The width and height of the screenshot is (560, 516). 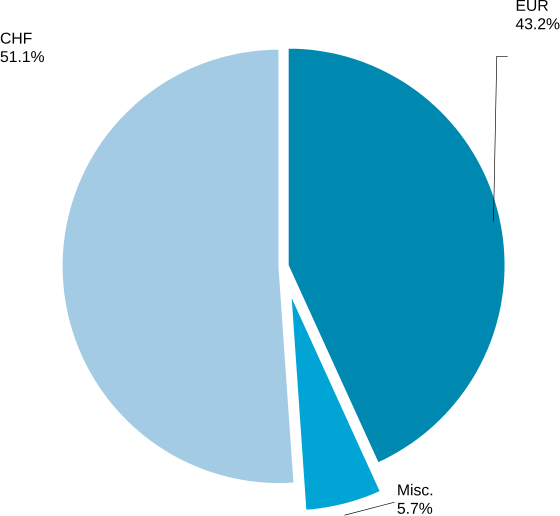 I want to click on slice-label: Misc., so click(x=415, y=490).